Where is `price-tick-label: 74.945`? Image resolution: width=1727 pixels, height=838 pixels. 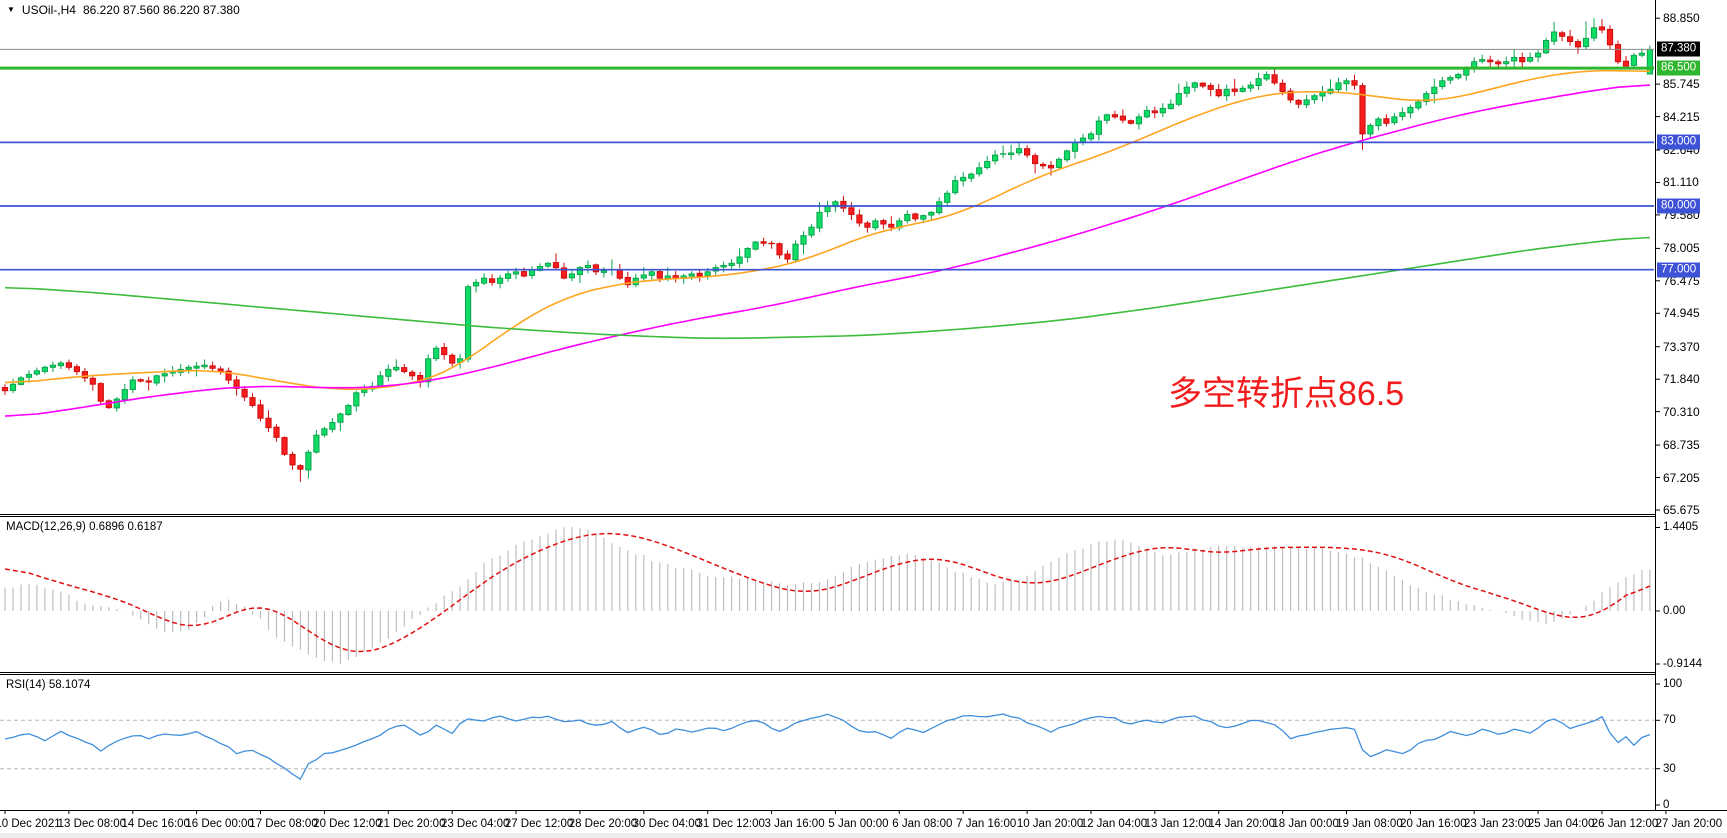
price-tick-label: 74.945 is located at coordinates (1681, 313).